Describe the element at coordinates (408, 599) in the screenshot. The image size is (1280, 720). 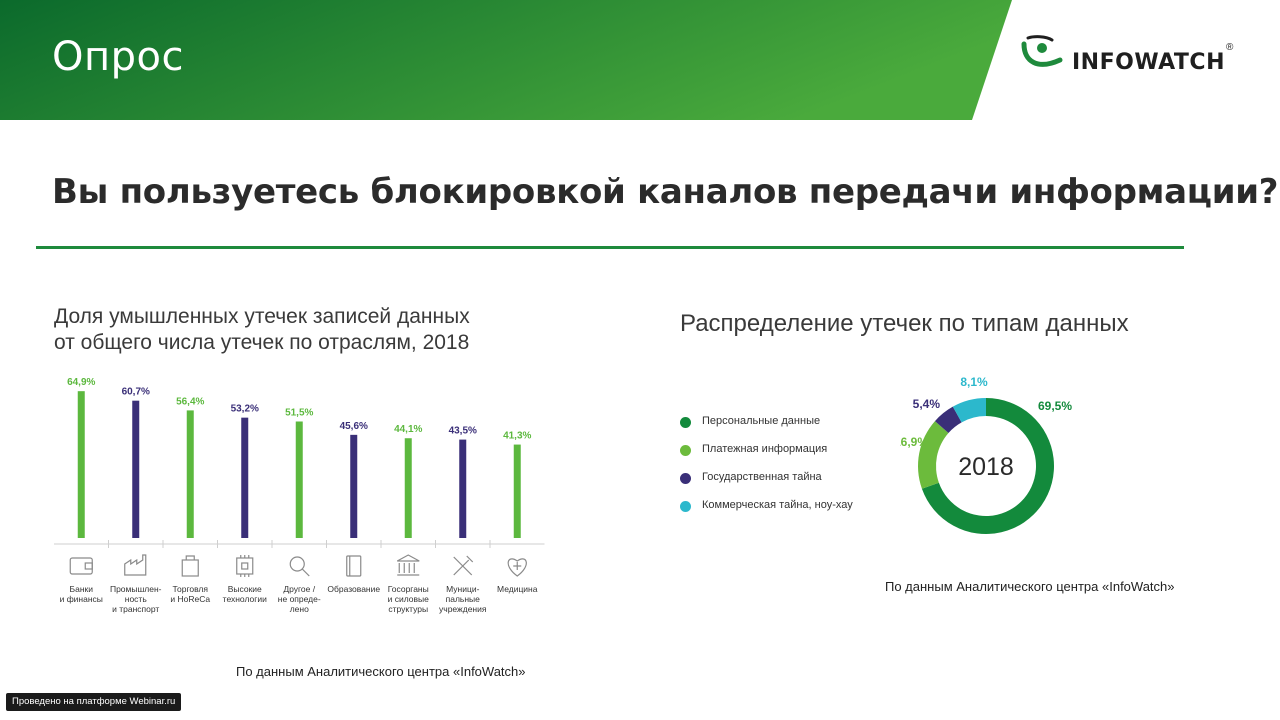
I see `category-label: Госорганы и силовые структуры` at that location.